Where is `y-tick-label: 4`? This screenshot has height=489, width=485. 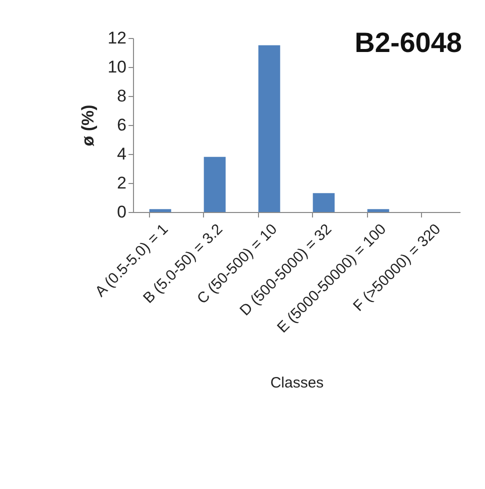 y-tick-label: 4 is located at coordinates (121, 154).